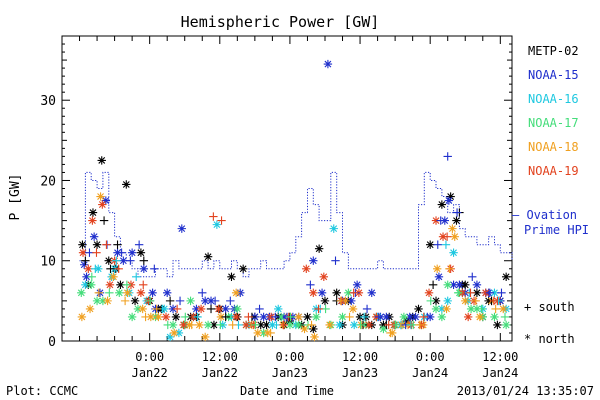  I want to click on footer-left: Plot: CCMC, so click(42, 391).